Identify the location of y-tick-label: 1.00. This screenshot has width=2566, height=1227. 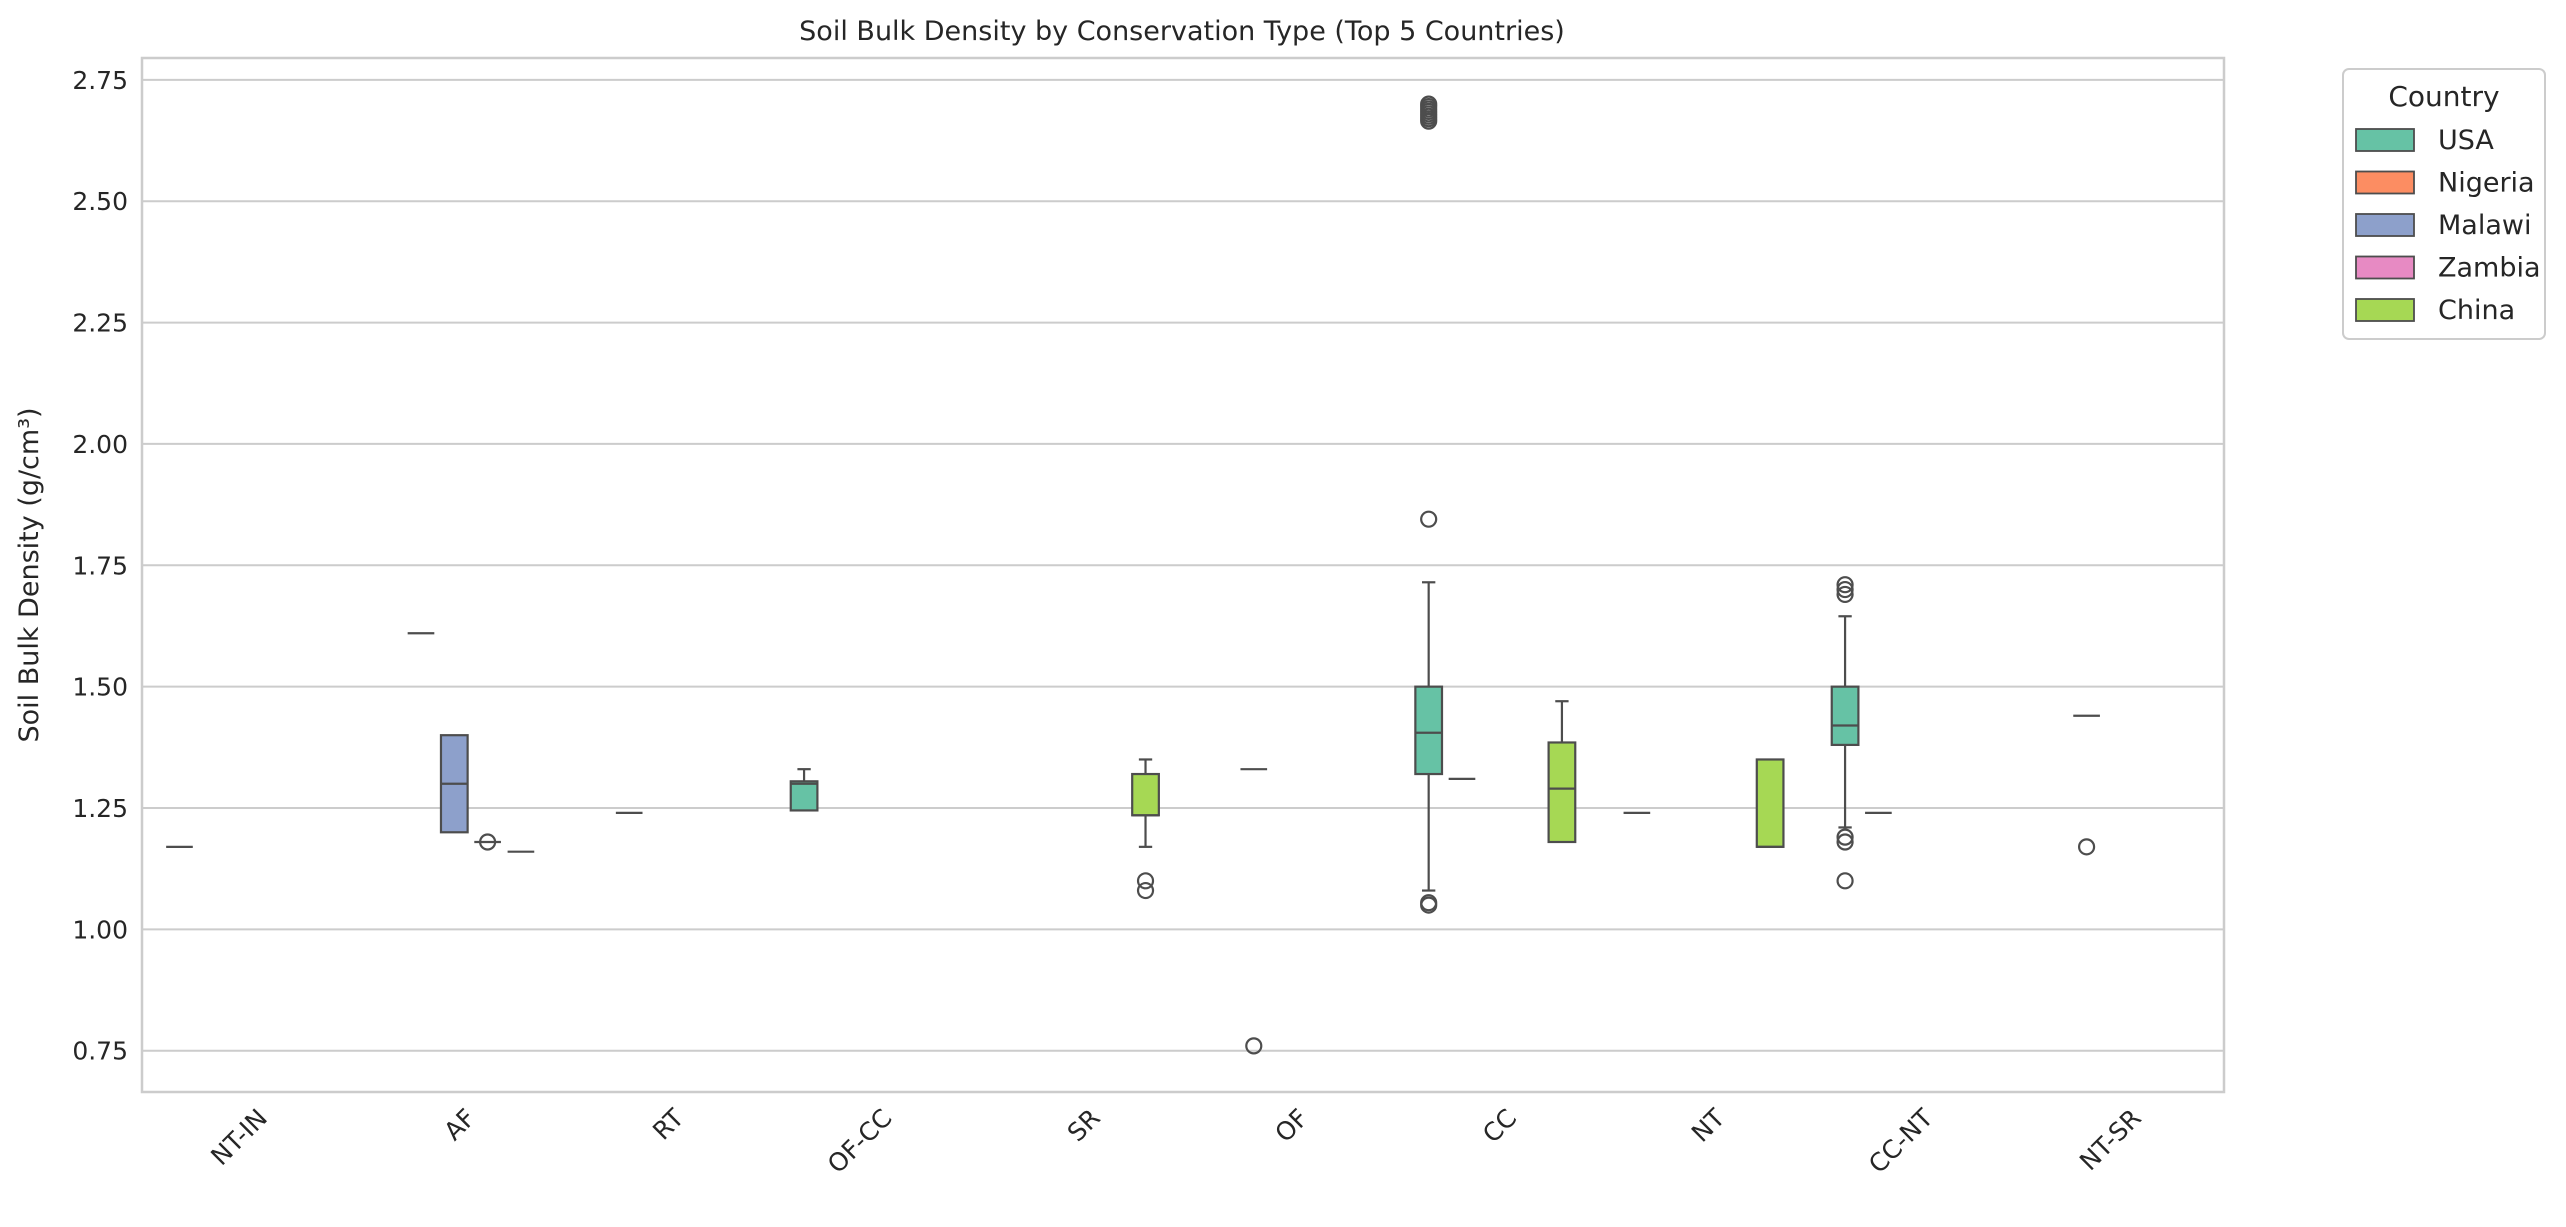
(100, 929).